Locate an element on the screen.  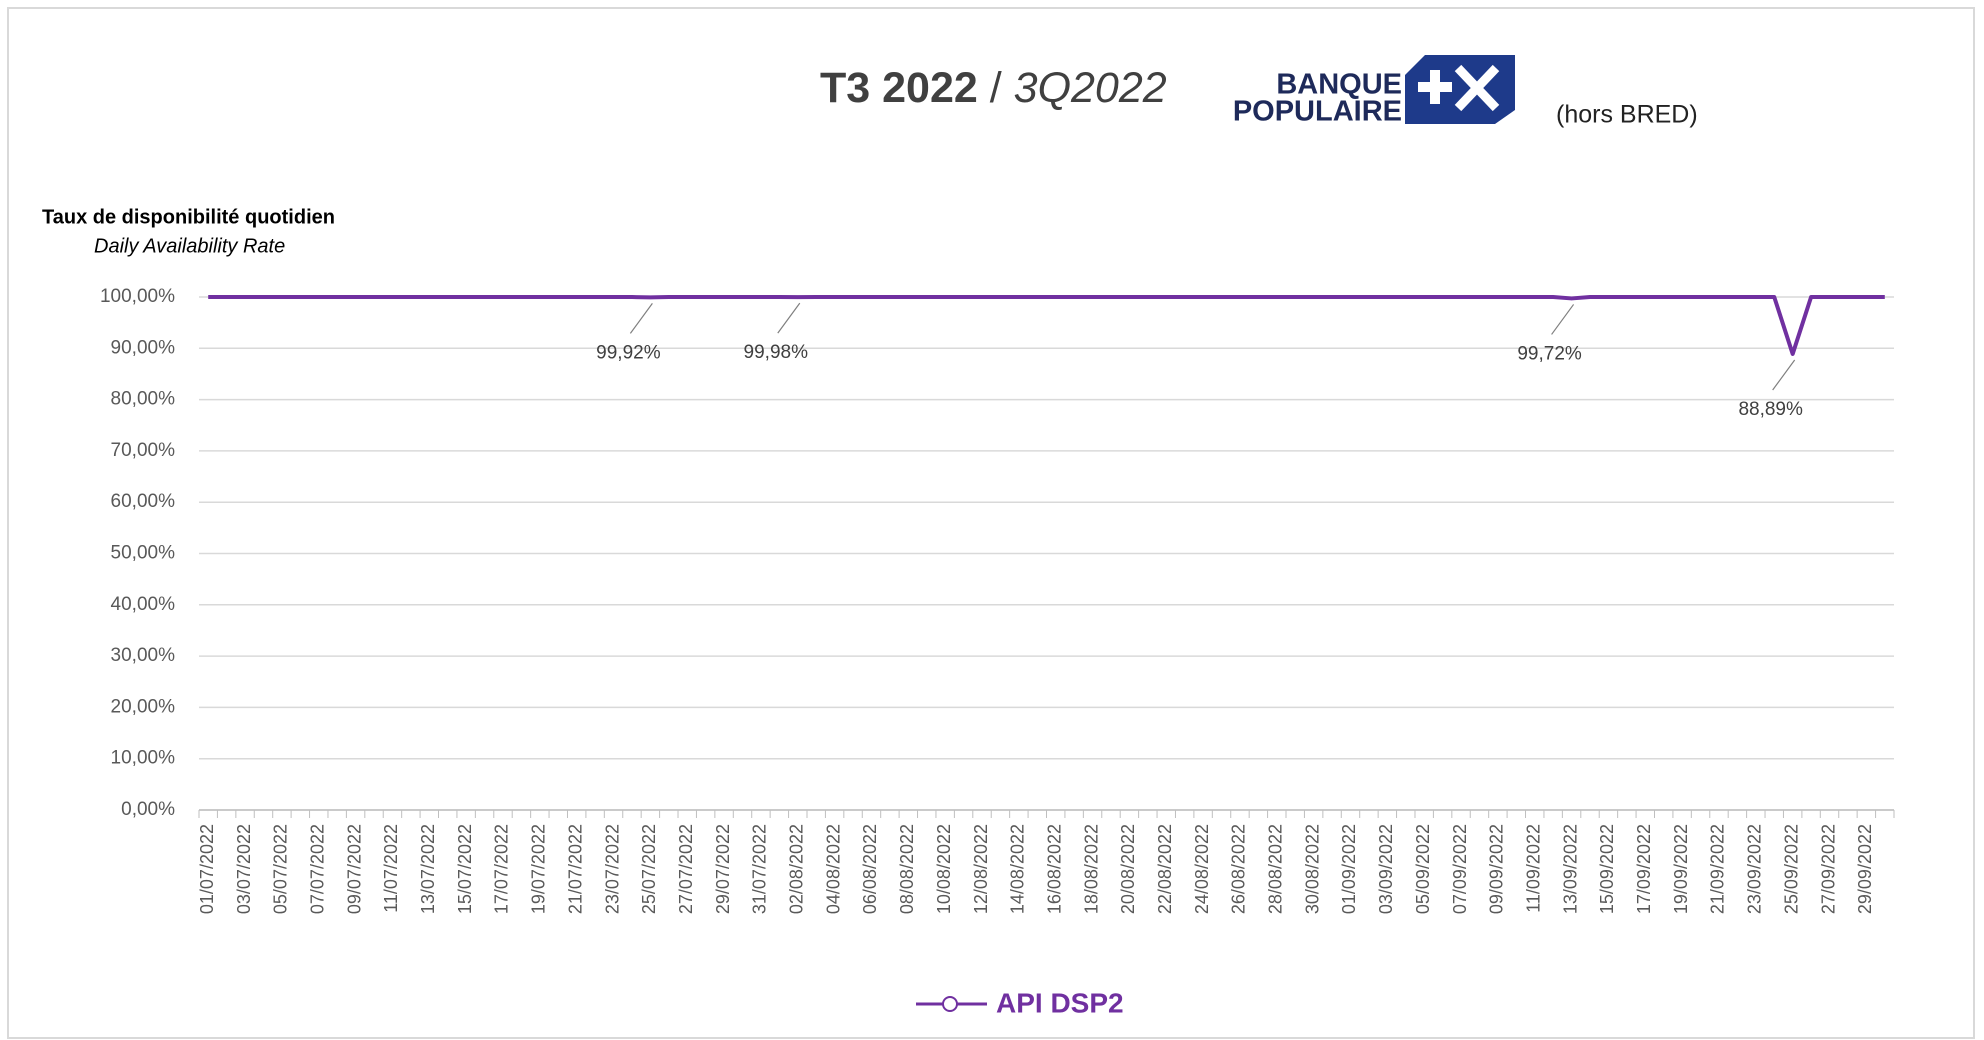
legend-label: API DSP2 is located at coordinates (1060, 1002).